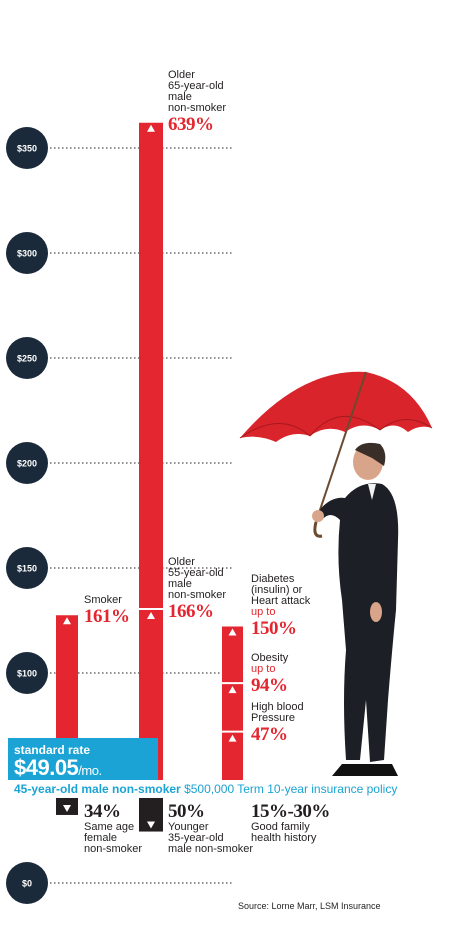 This screenshot has height=928, width=452. What do you see at coordinates (181, 561) in the screenshot?
I see `bar-label-older55: Older` at bounding box center [181, 561].